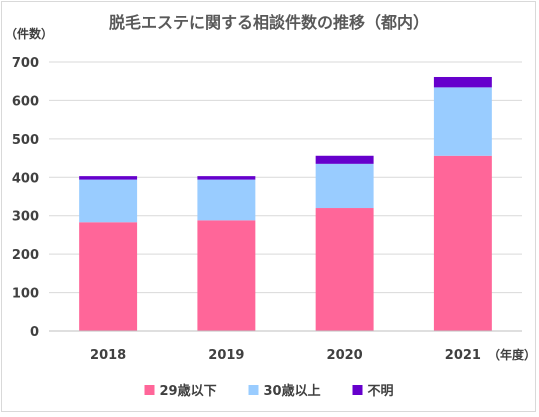 The height and width of the screenshot is (417, 539). I want to click on y-tick-label: 200, so click(25, 255).